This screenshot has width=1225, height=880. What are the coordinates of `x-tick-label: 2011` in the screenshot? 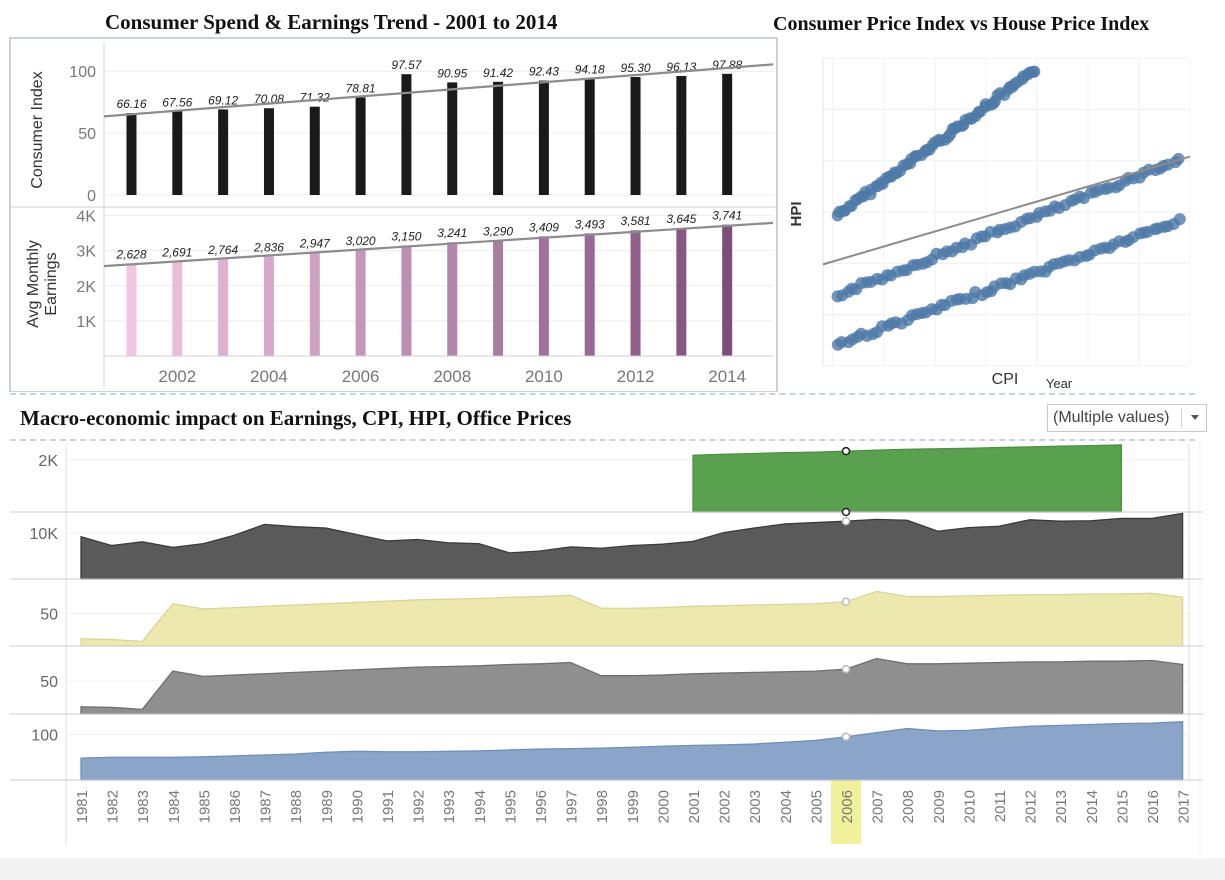 It's located at (1000, 806).